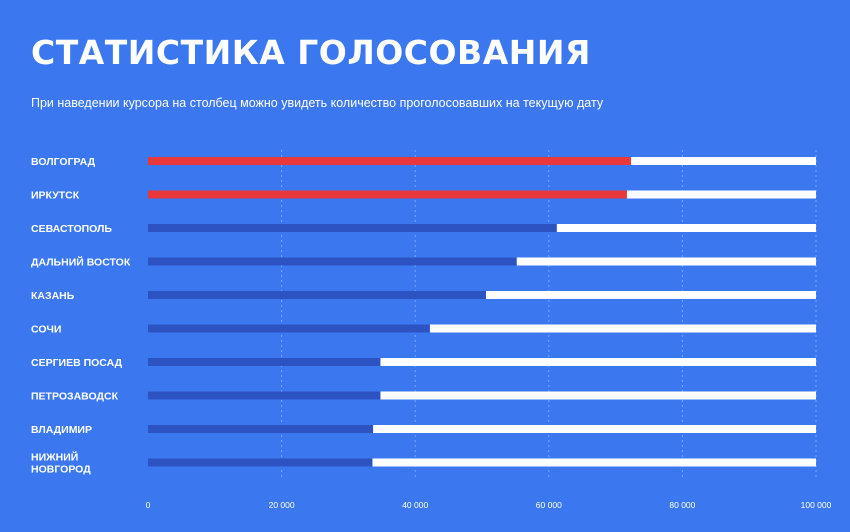 The height and width of the screenshot is (532, 850). I want to click on category-label: ВЛАДИМИР, so click(61, 430).